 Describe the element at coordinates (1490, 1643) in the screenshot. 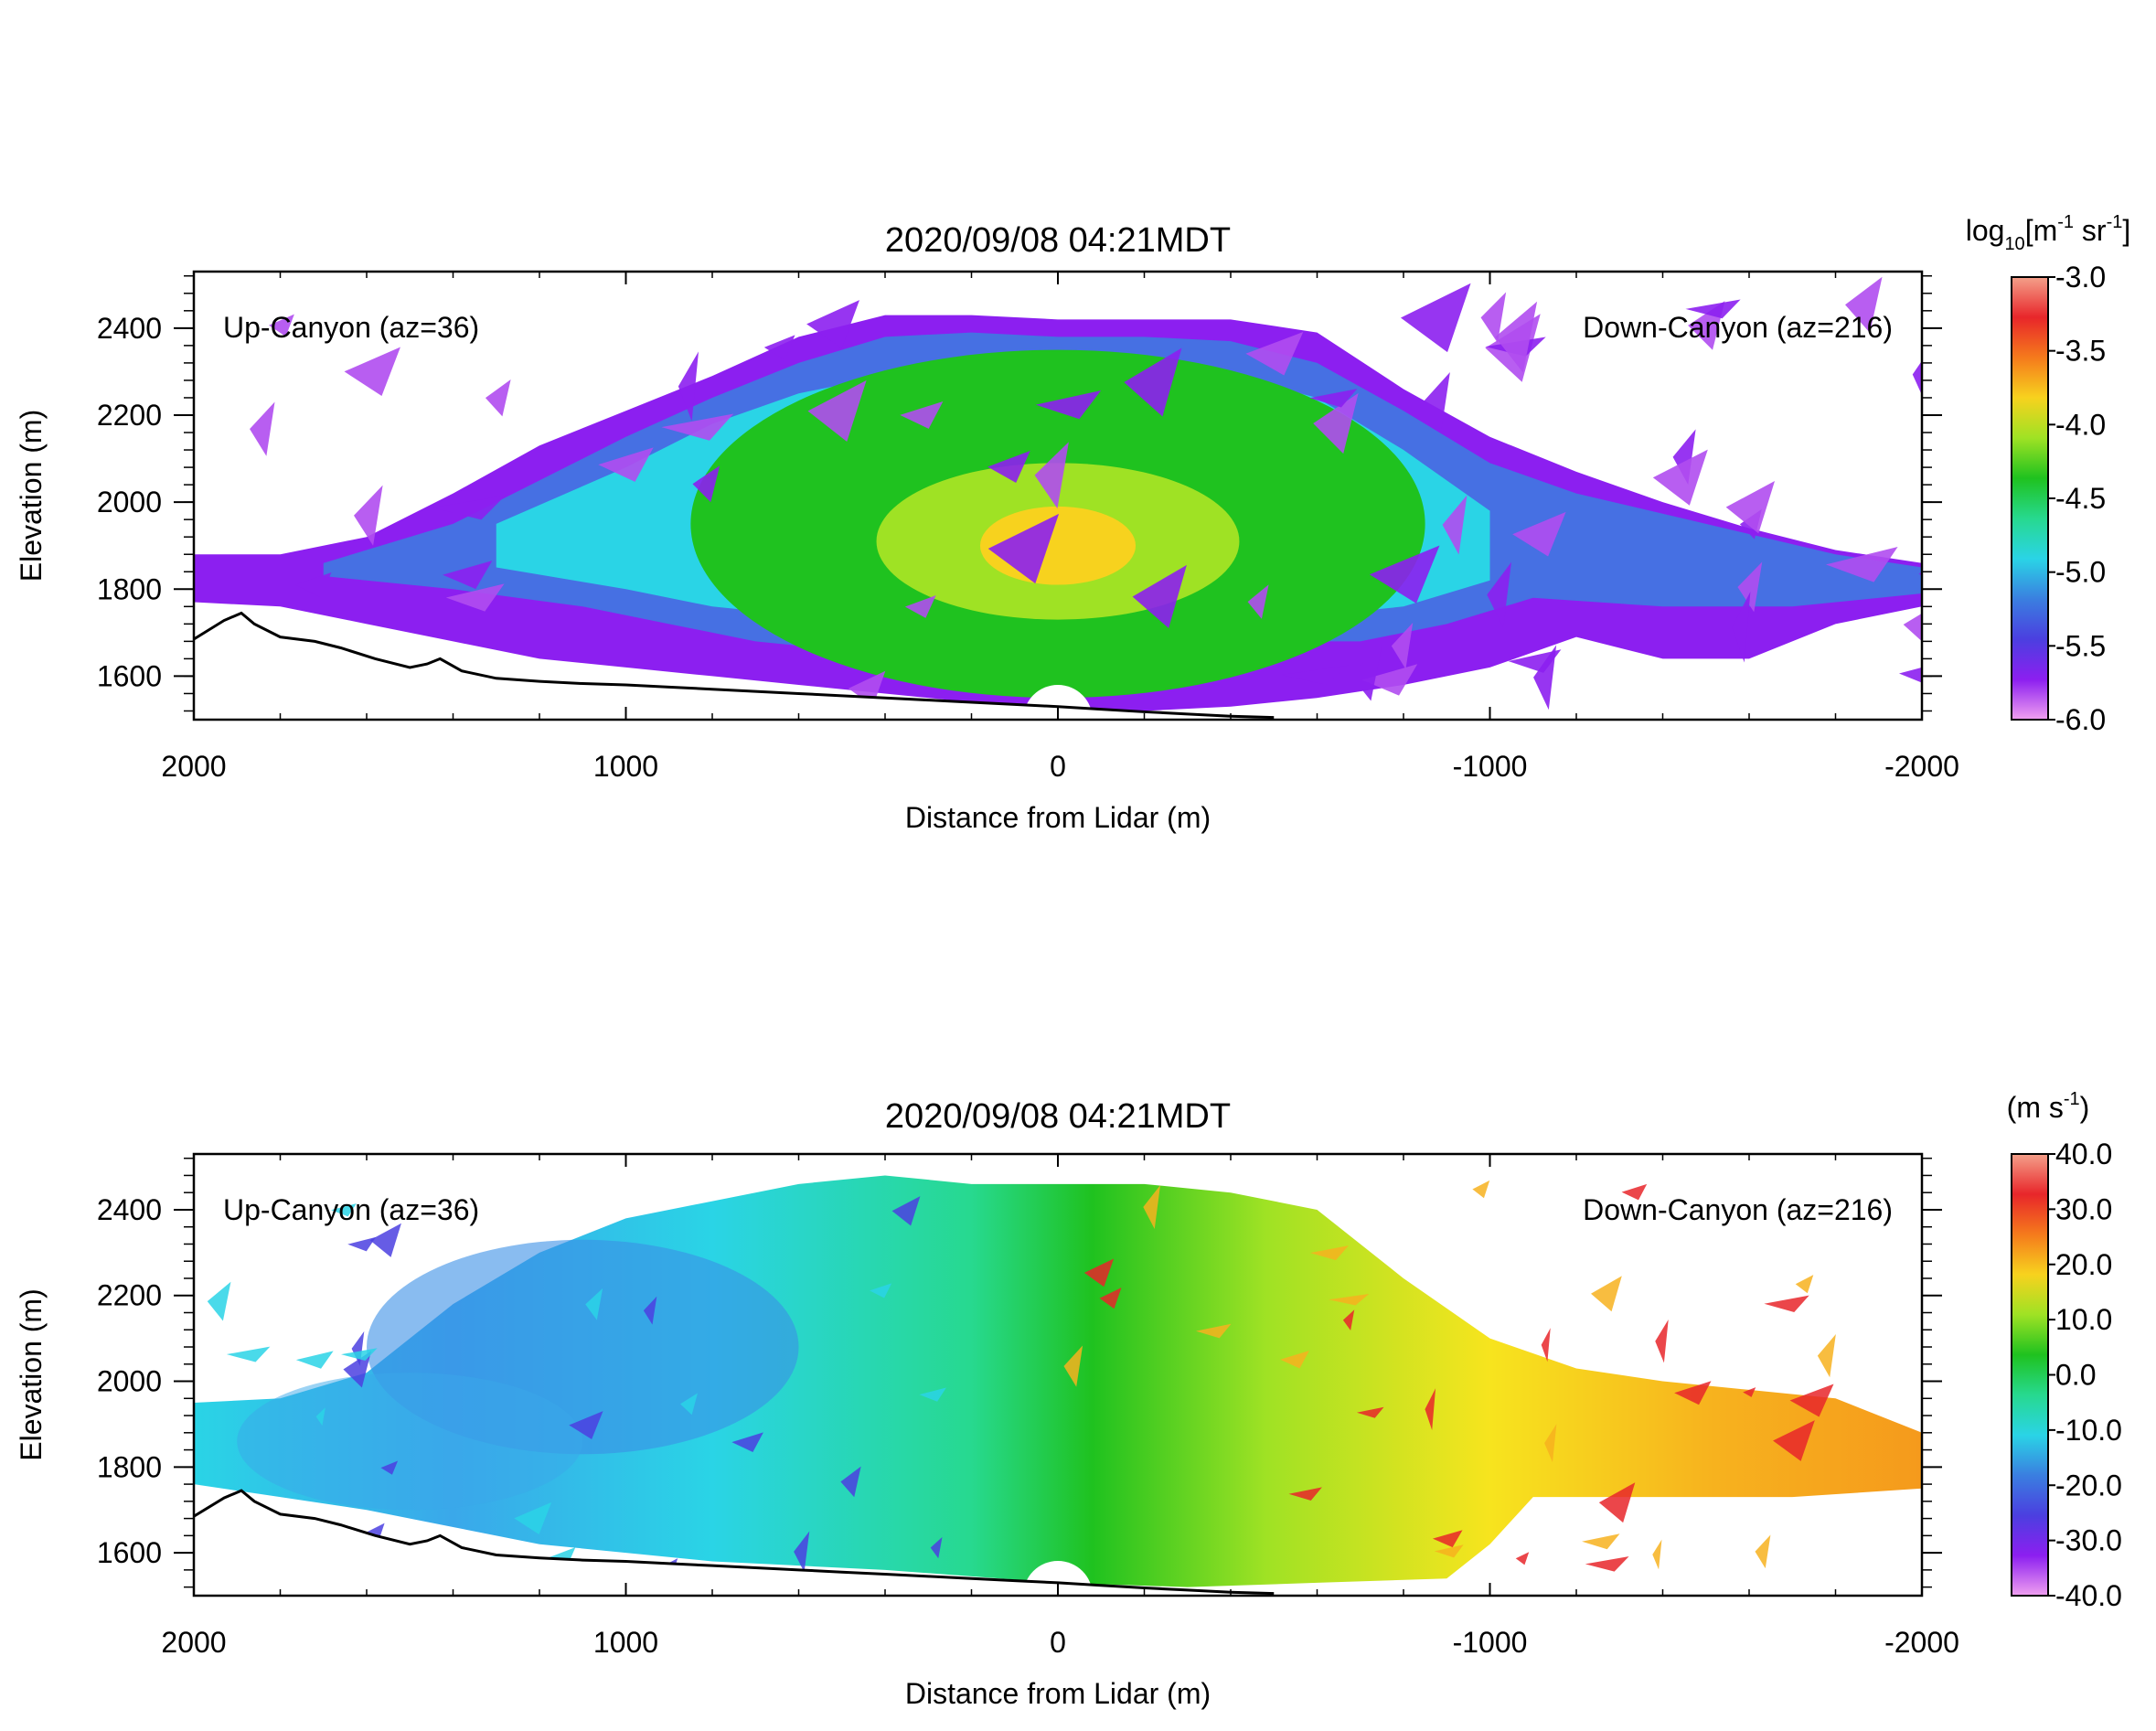

I see `x-tick-label: -1000` at that location.